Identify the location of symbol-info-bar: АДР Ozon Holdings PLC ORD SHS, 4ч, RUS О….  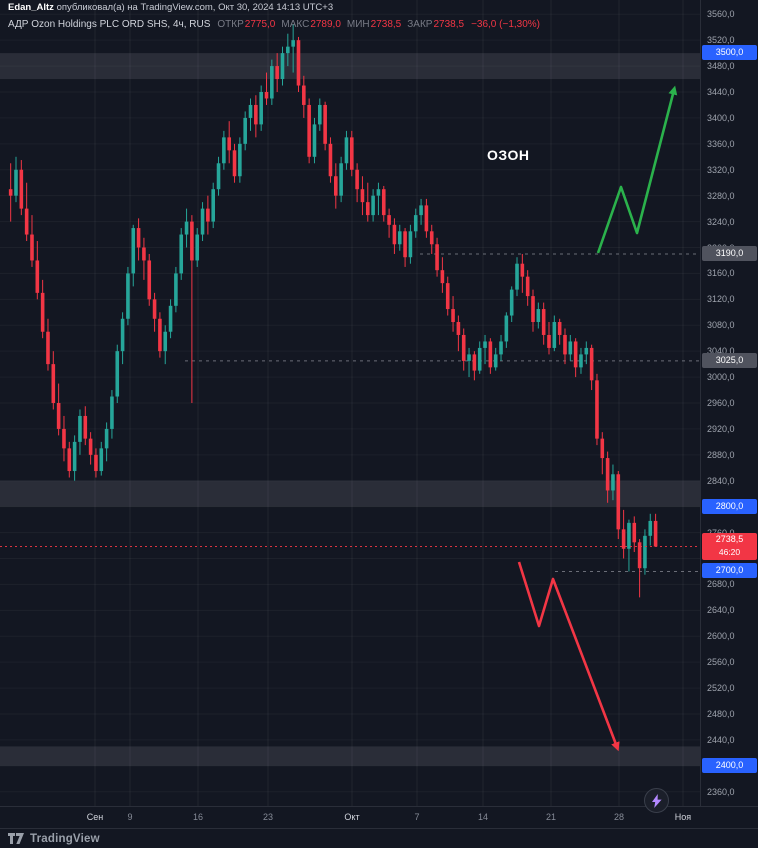
(274, 24).